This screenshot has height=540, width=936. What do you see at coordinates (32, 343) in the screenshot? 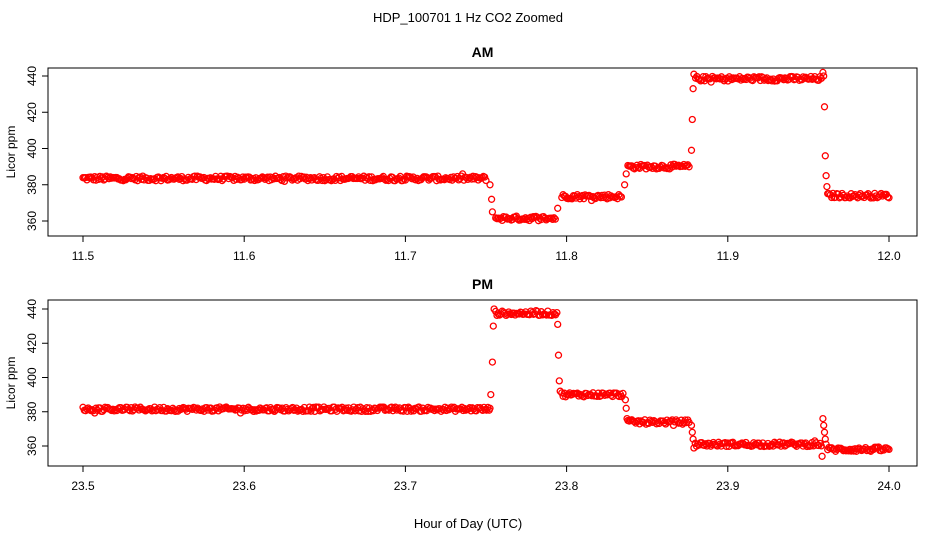
I see `pm-ytick-label: 420` at bounding box center [32, 343].